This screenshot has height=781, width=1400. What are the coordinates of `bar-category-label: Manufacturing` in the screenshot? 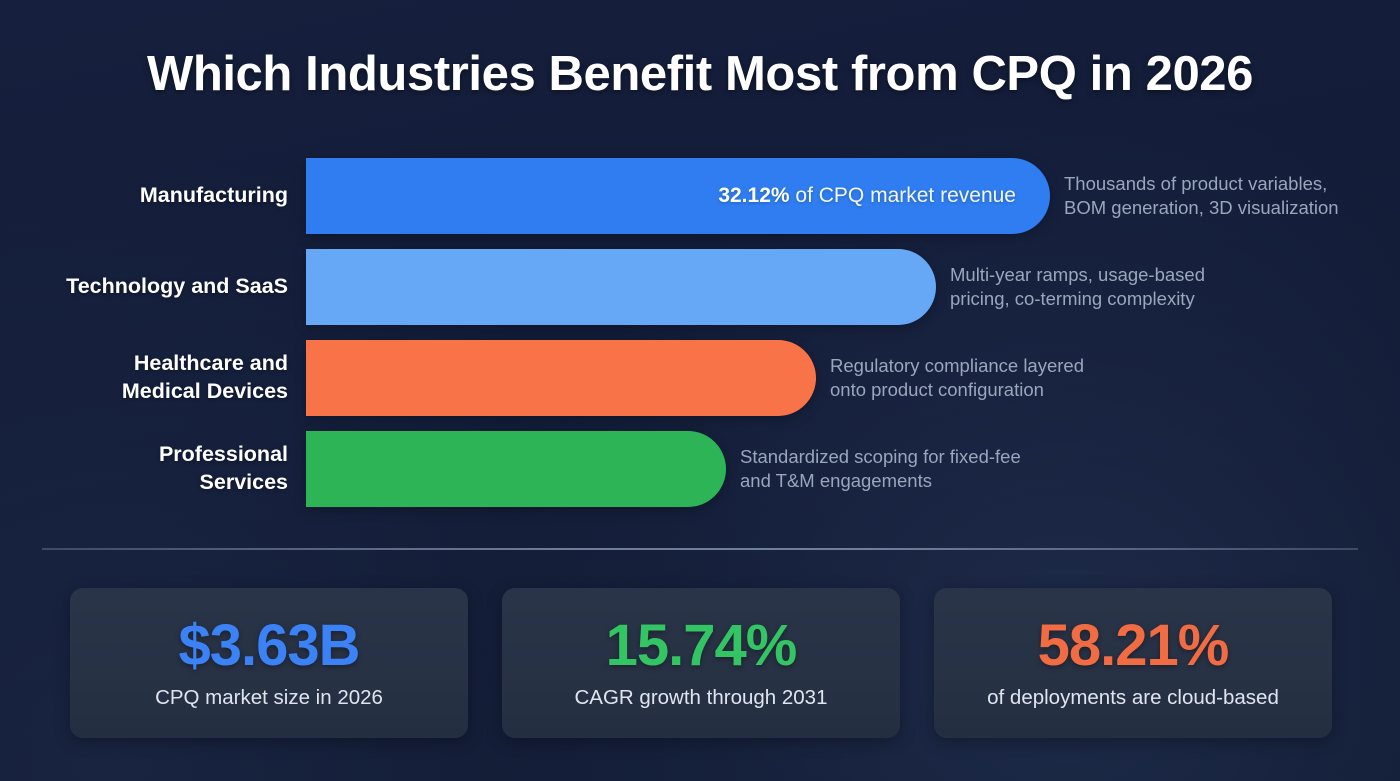 It's located at (144, 196).